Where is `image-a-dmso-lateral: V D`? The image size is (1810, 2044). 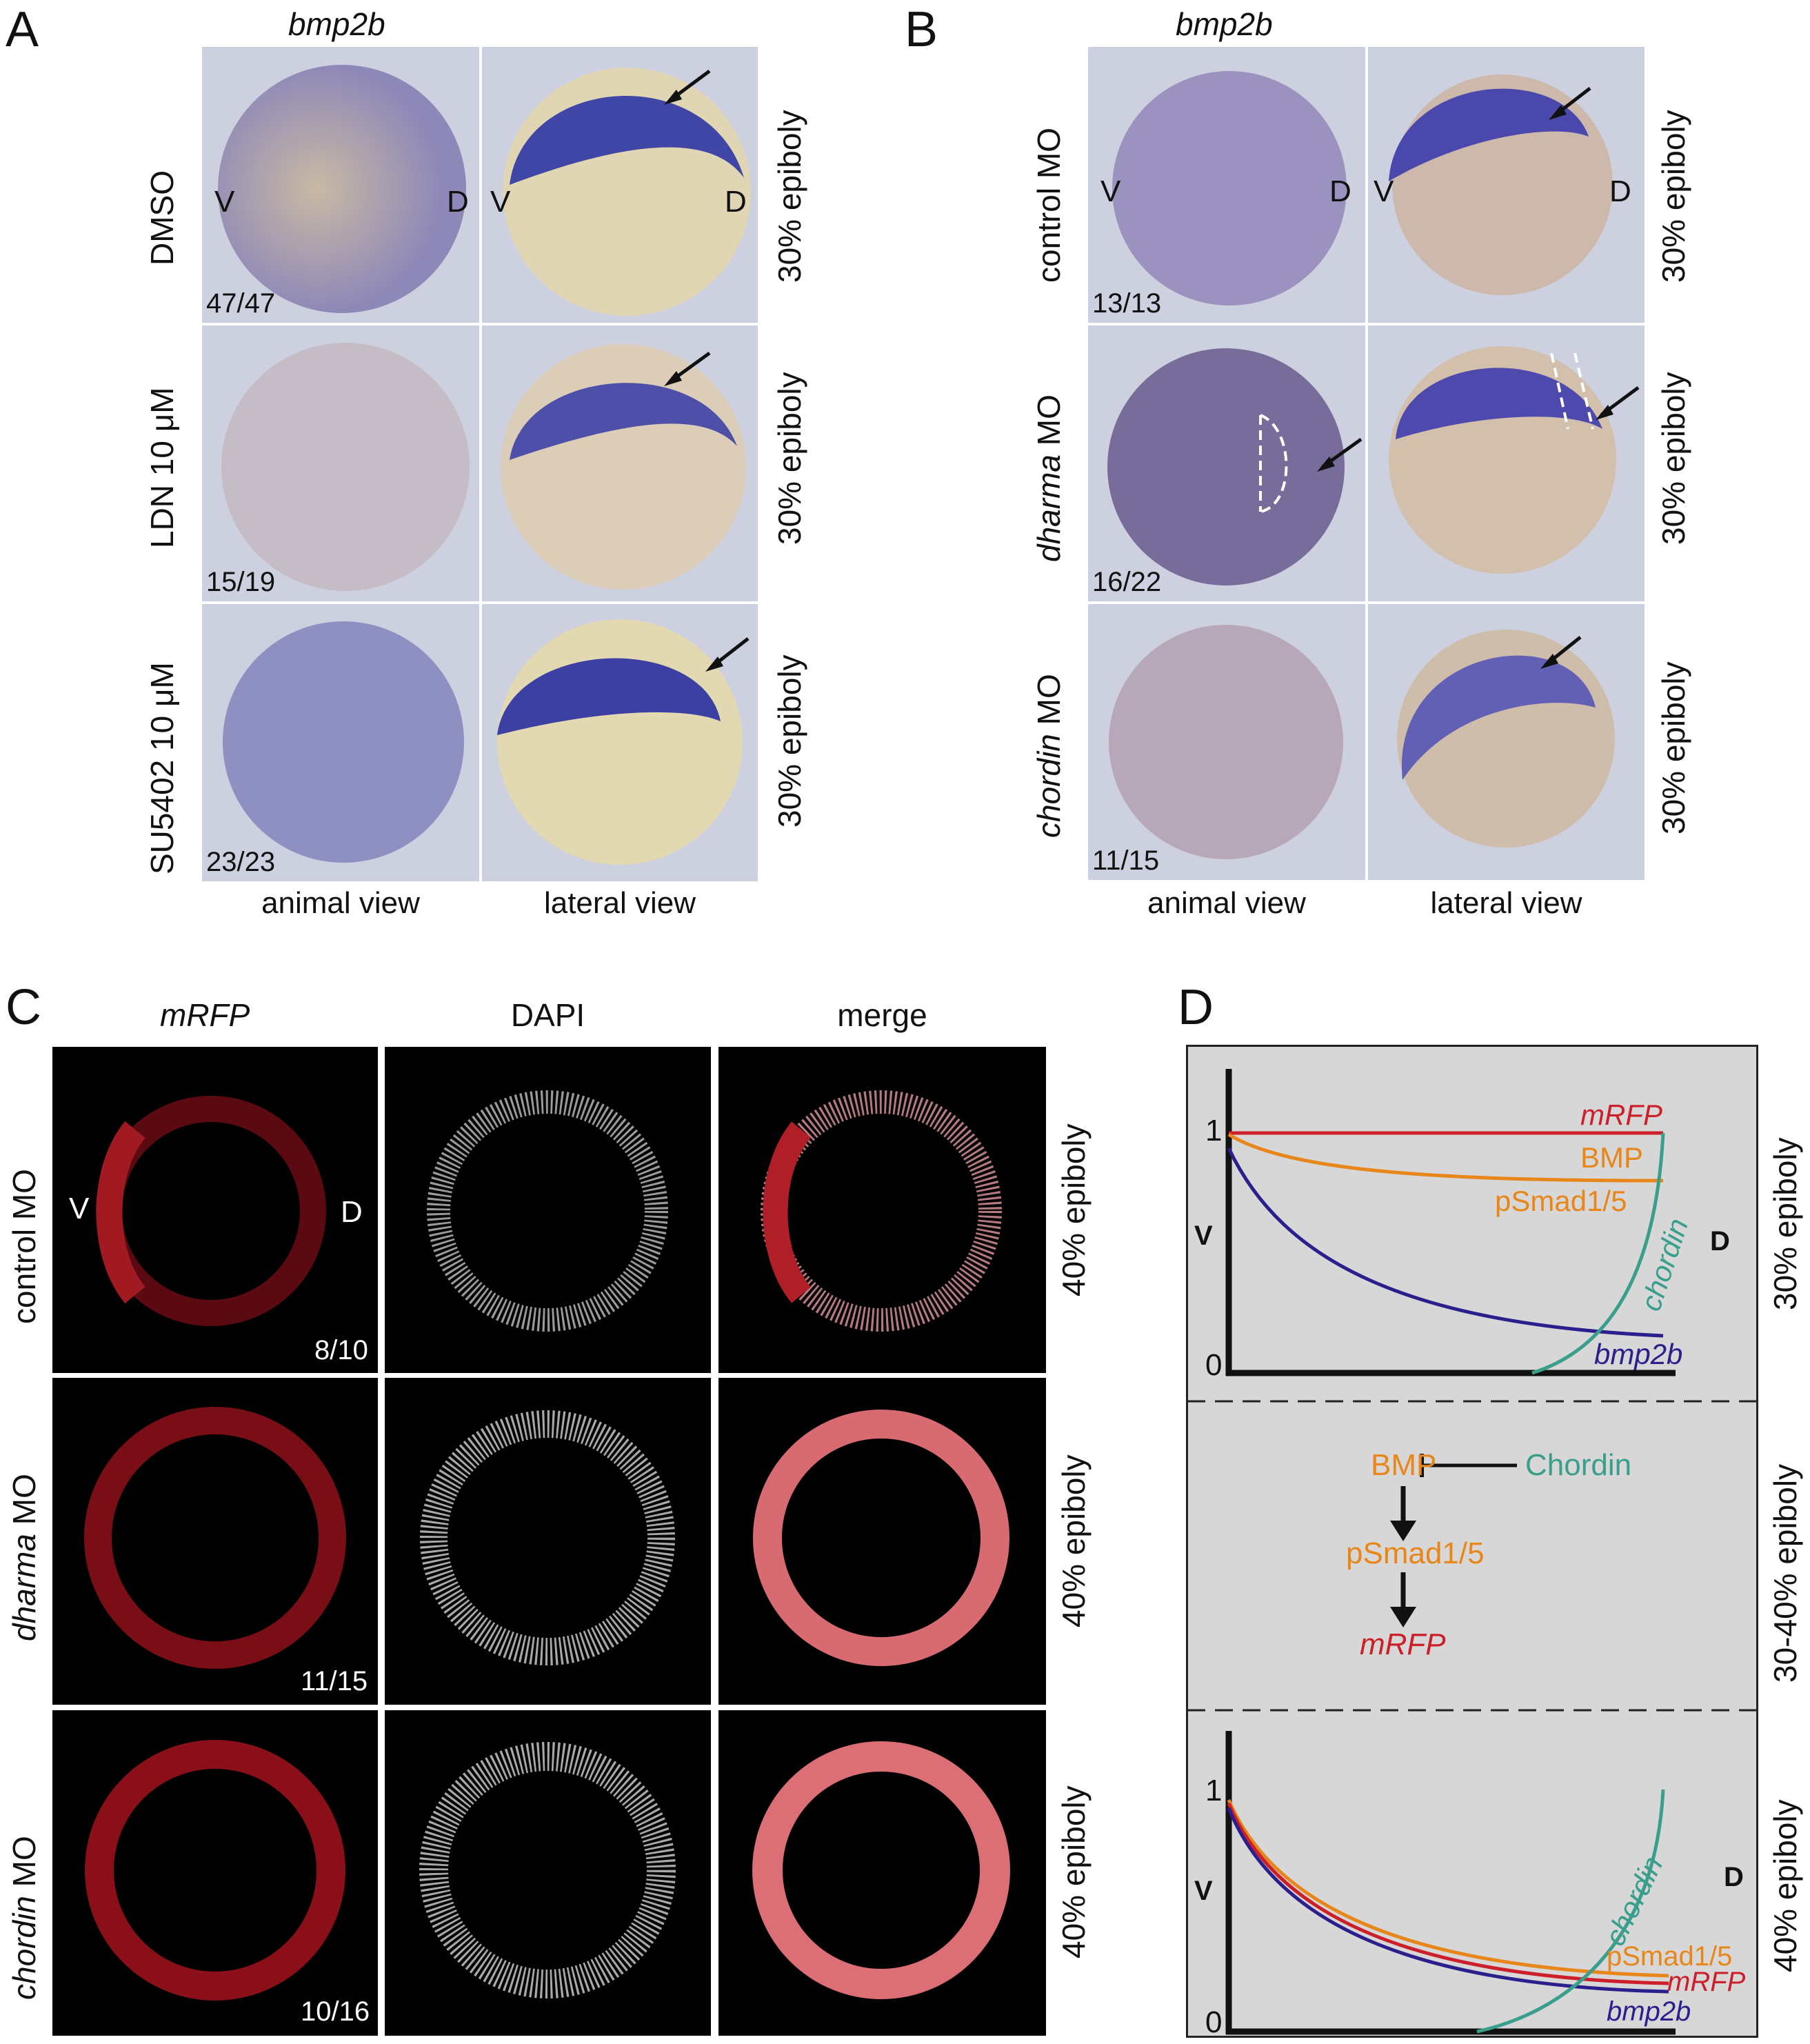 image-a-dmso-lateral: V D is located at coordinates (620, 185).